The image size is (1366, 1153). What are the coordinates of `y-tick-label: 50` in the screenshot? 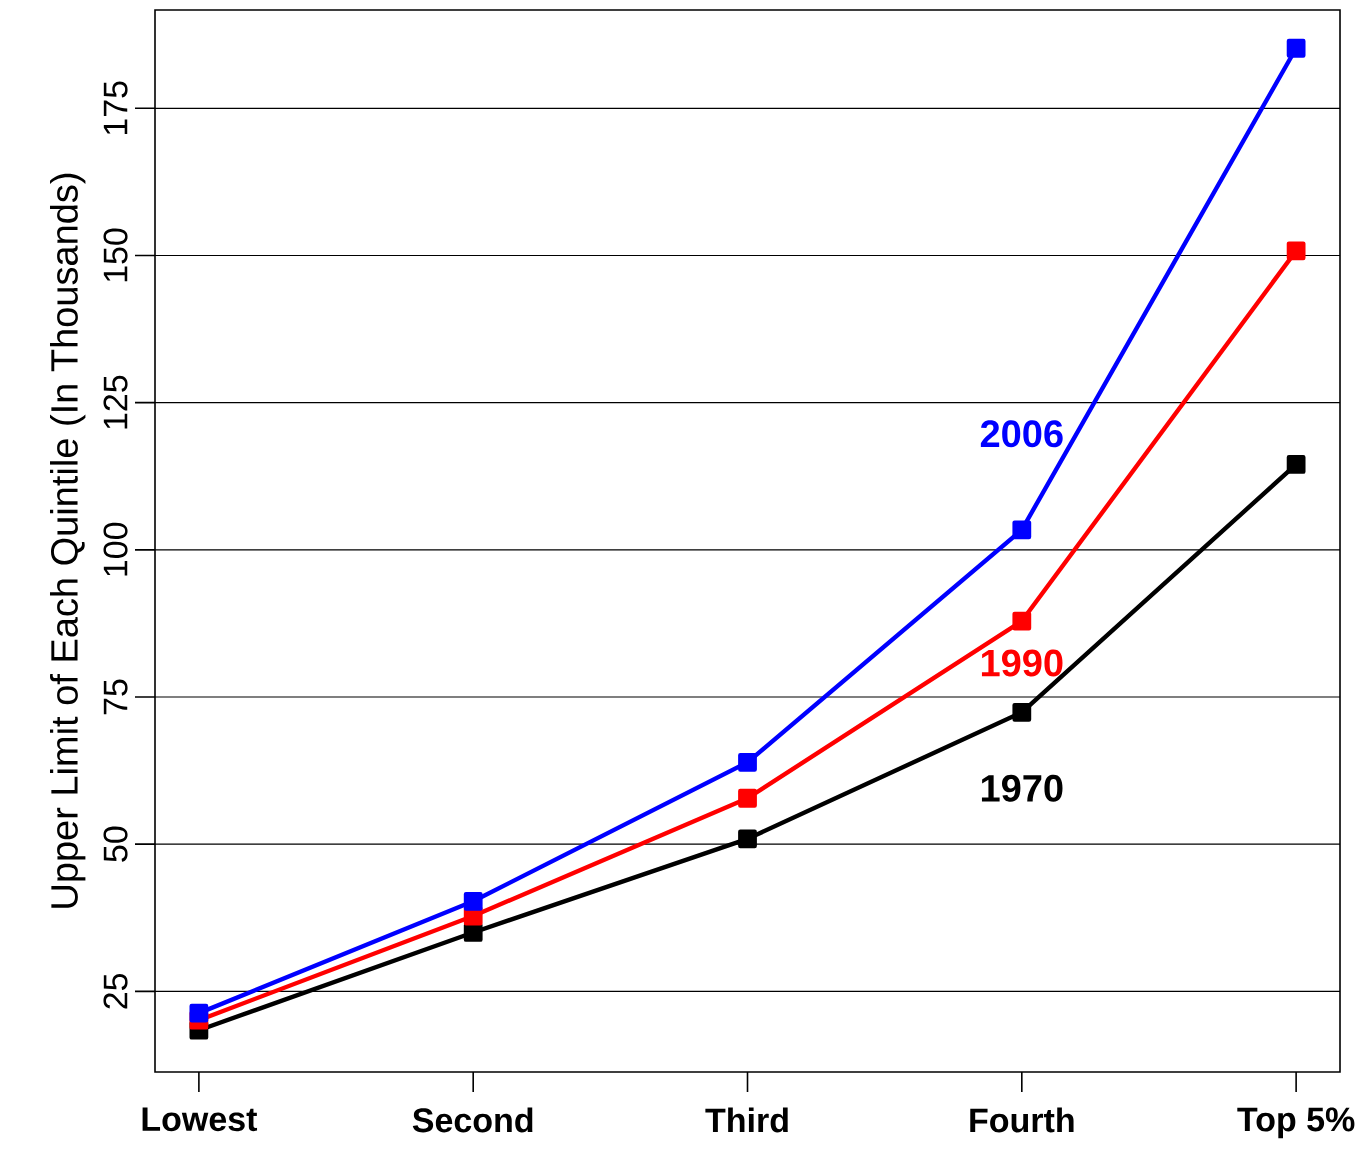 It's located at (115, 844).